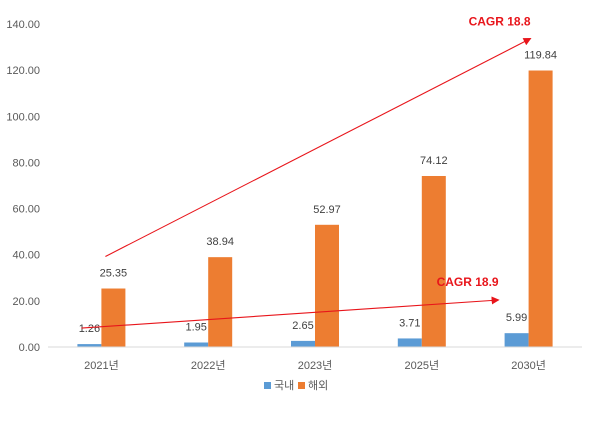 This screenshot has height=424, width=591. I want to click on y-tick-label: 0.00, so click(29, 348).